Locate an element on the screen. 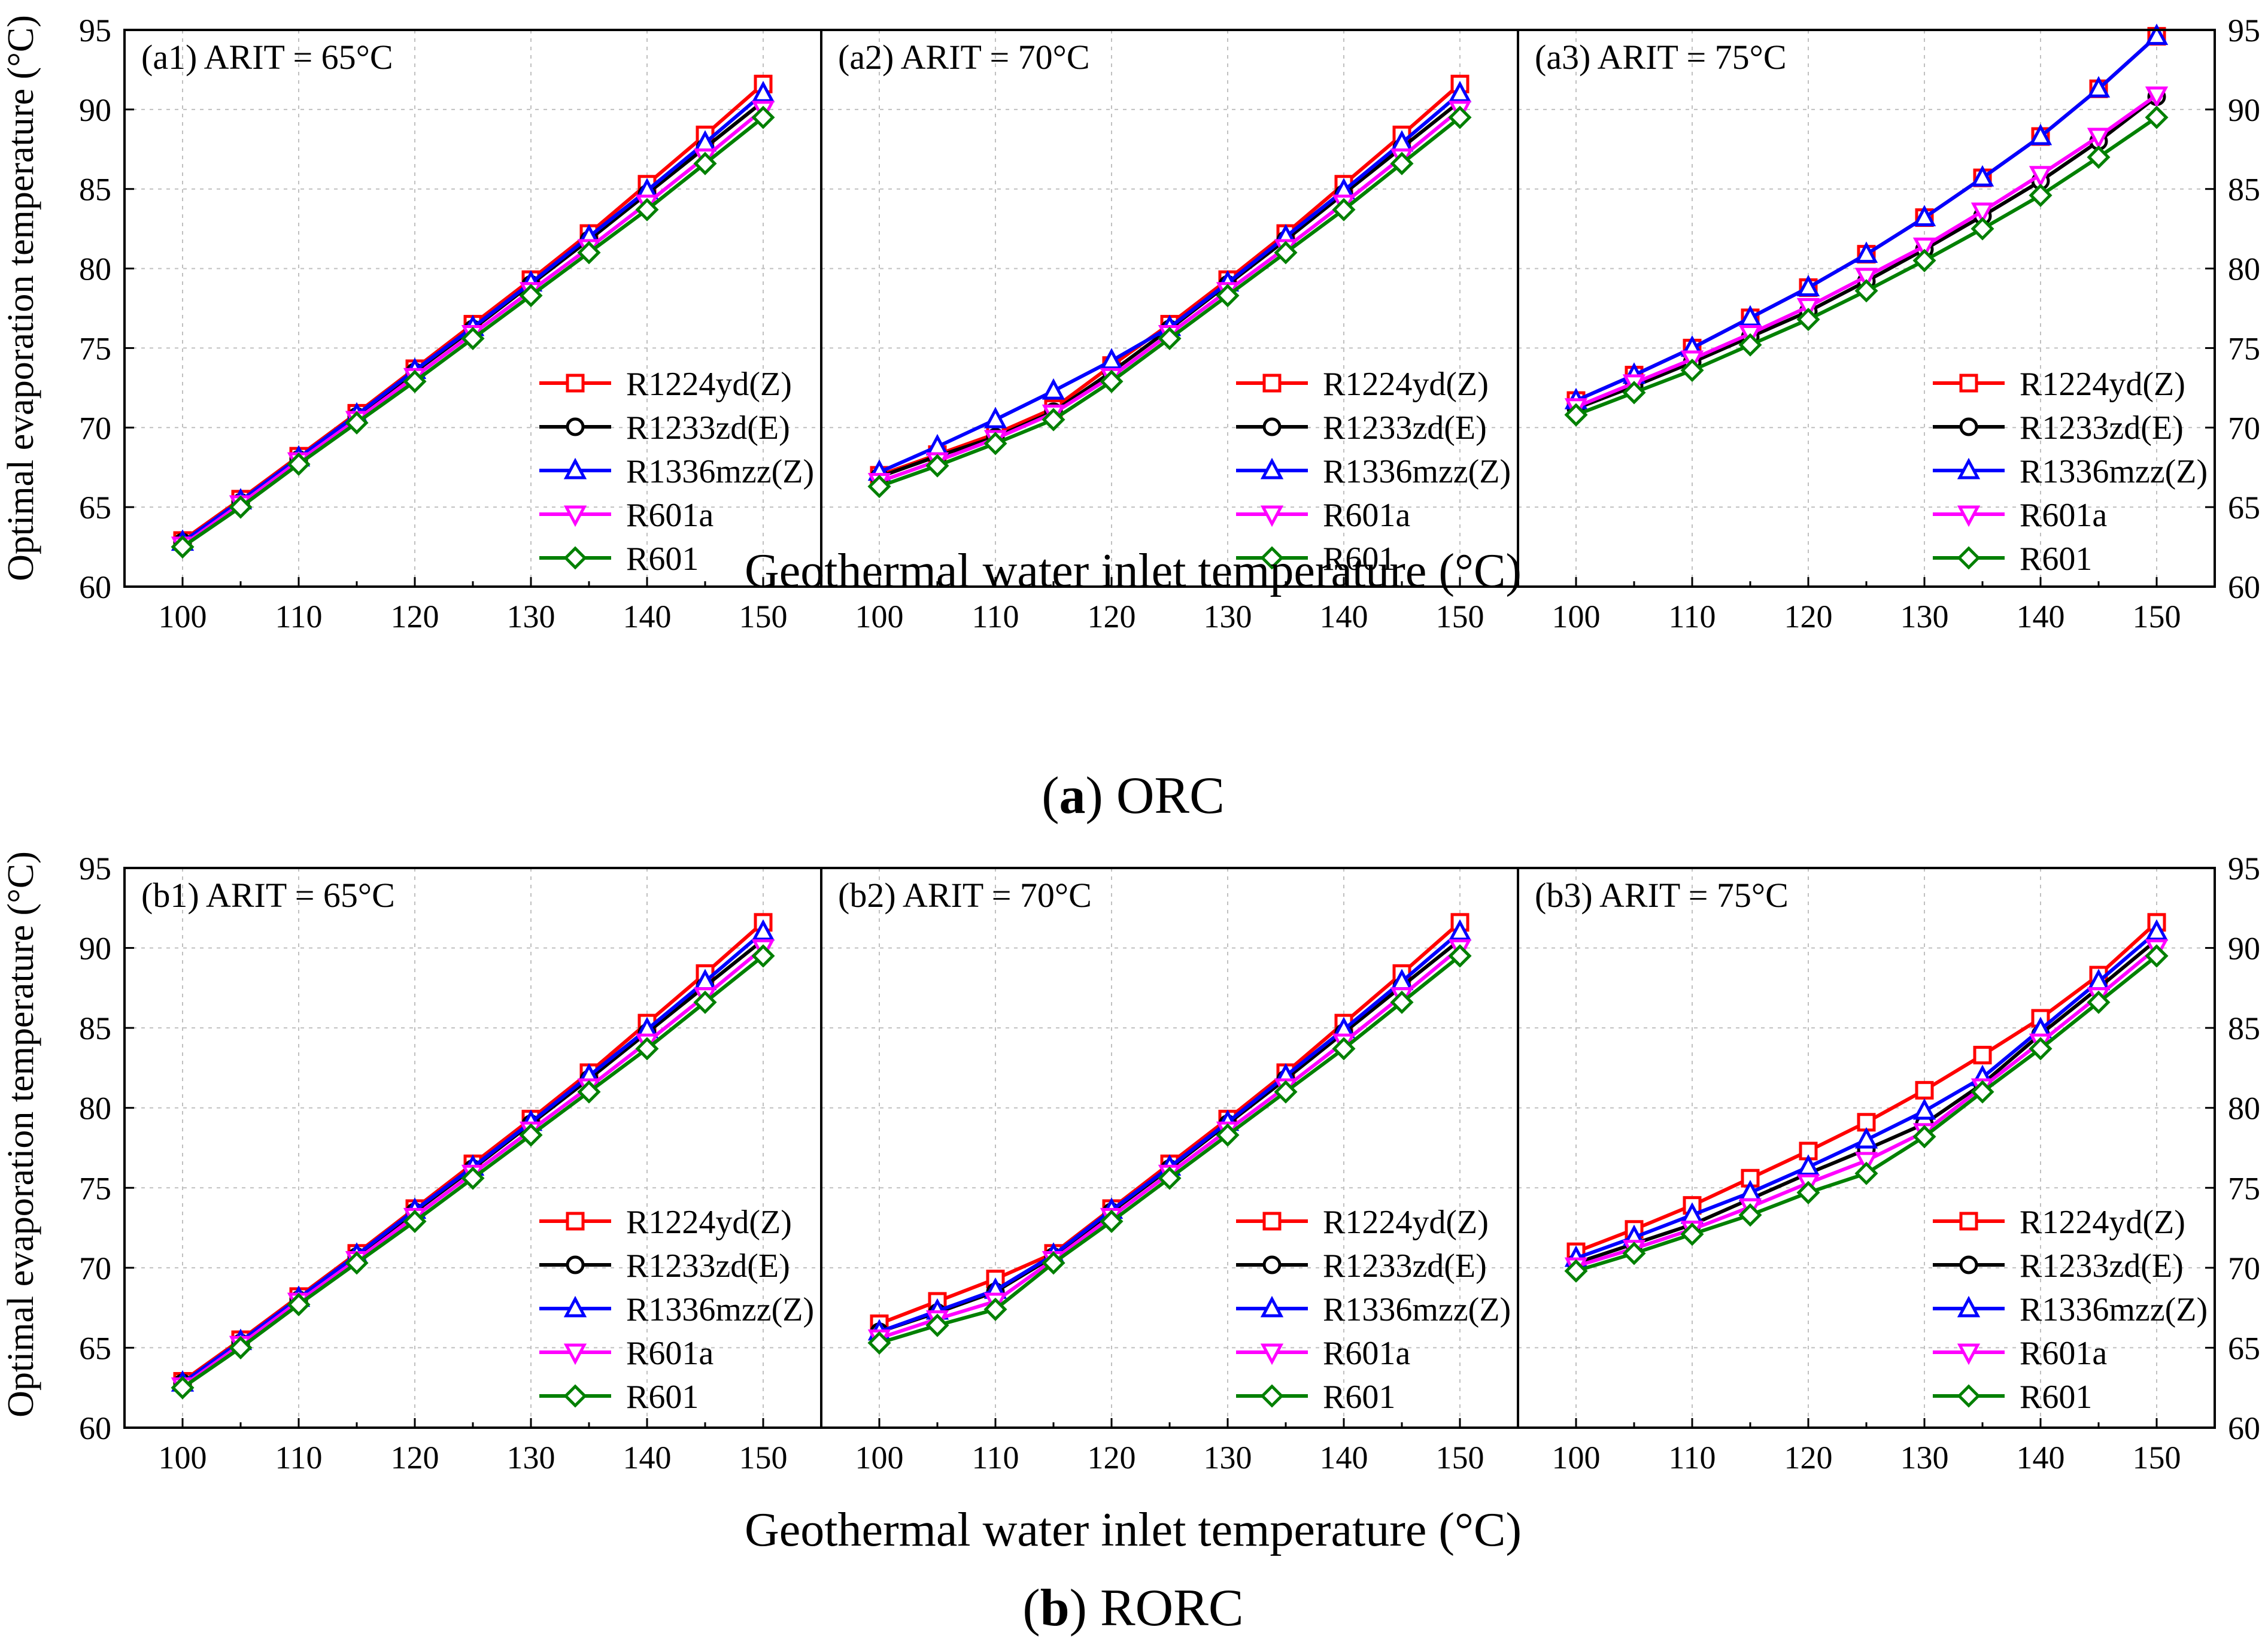 Image resolution: width=2268 pixels, height=1639 pixels. panel-b3-frame is located at coordinates (1866, 1148).